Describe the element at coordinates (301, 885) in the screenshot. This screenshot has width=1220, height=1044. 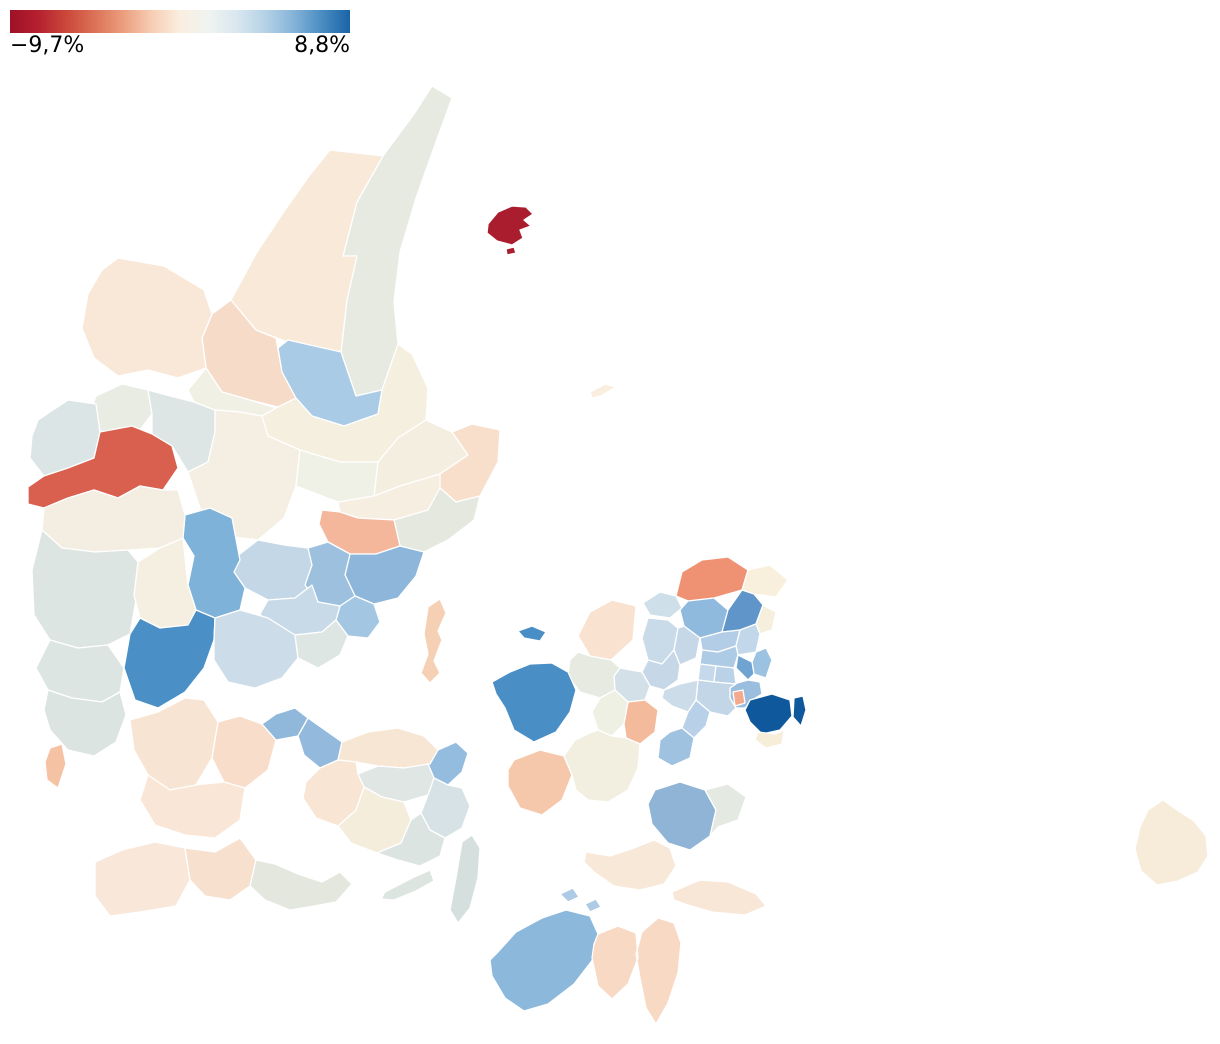
I see `map-region-sonderborg` at that location.